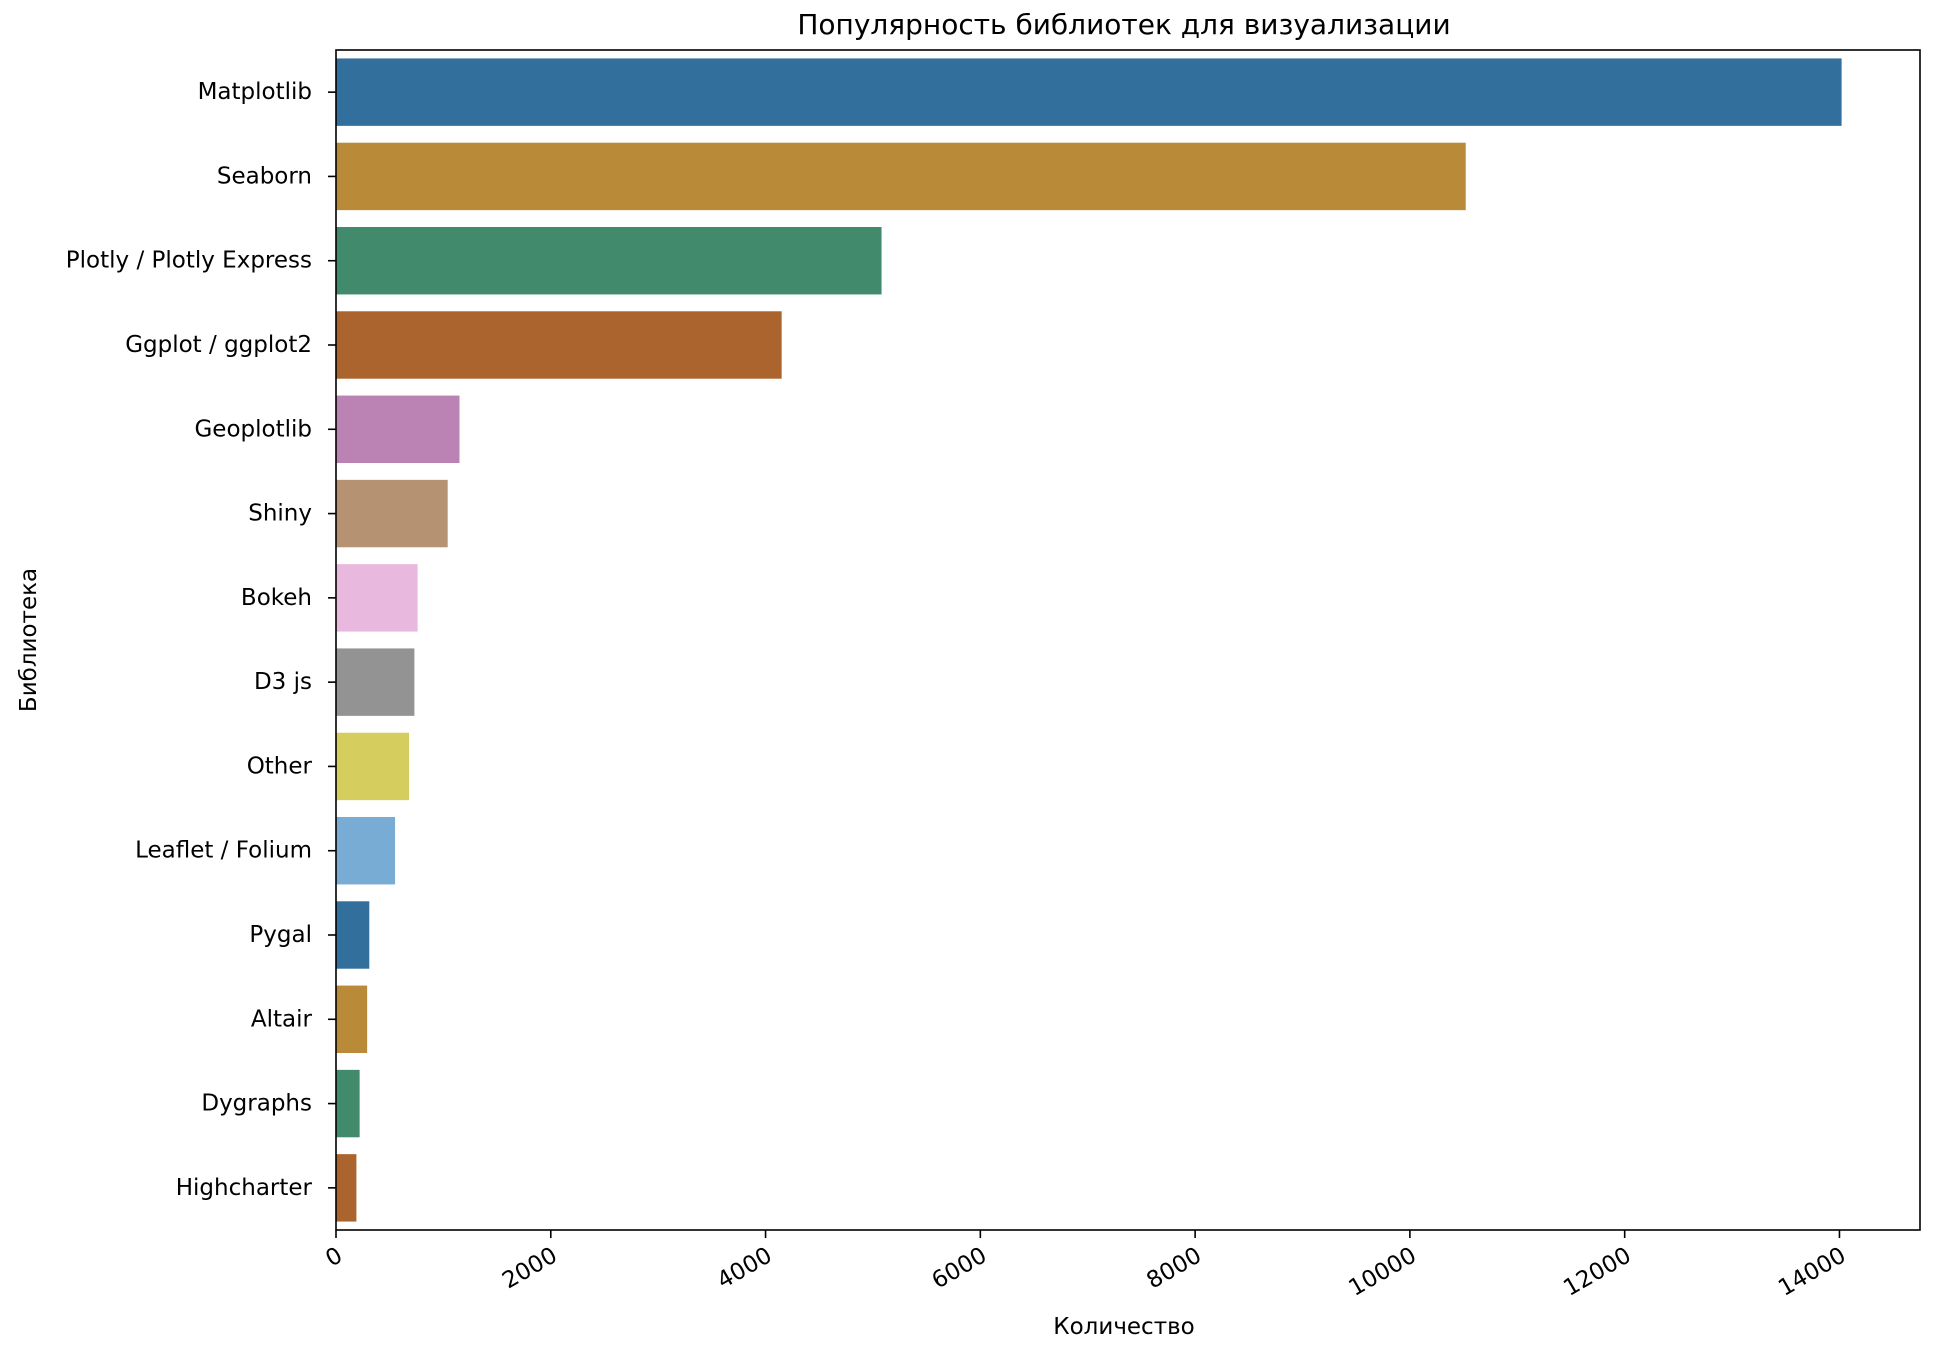 The image size is (1934, 1354). Describe the element at coordinates (375, 682) in the screenshot. I see `bar-d3-js` at that location.